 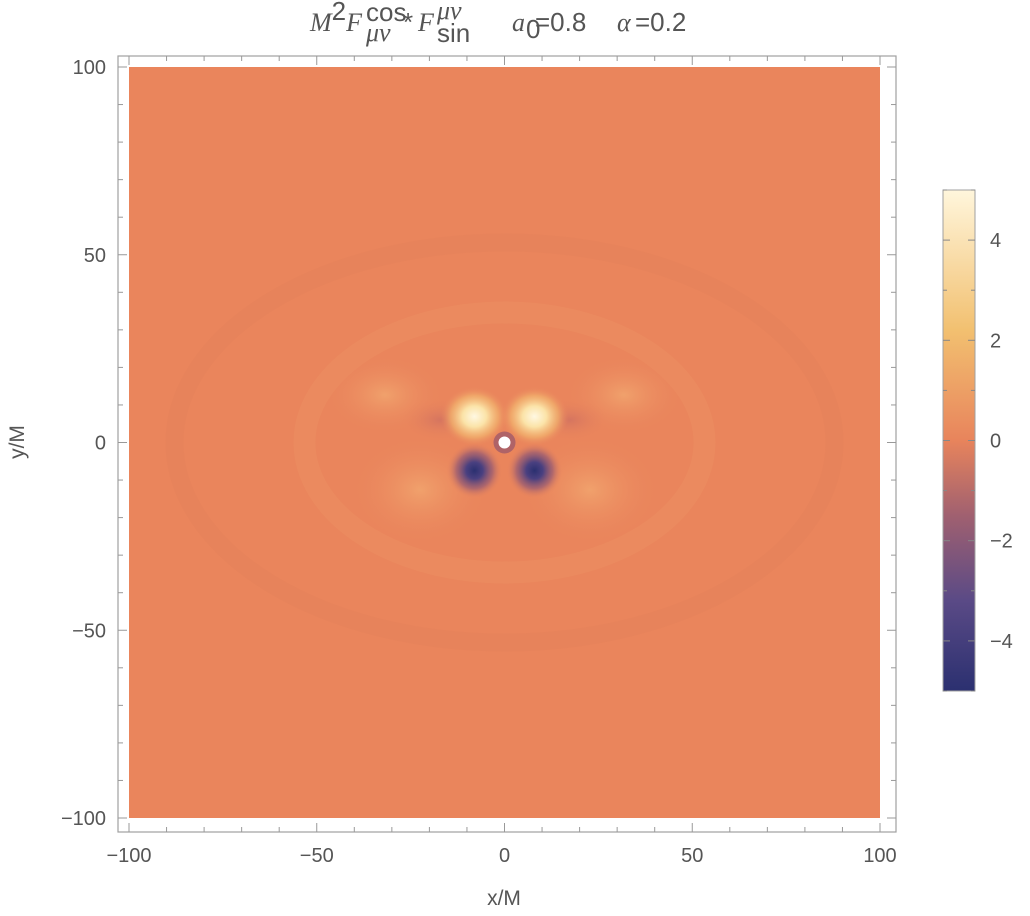 I want to click on title-F2-sub: sin, so click(x=453, y=33).